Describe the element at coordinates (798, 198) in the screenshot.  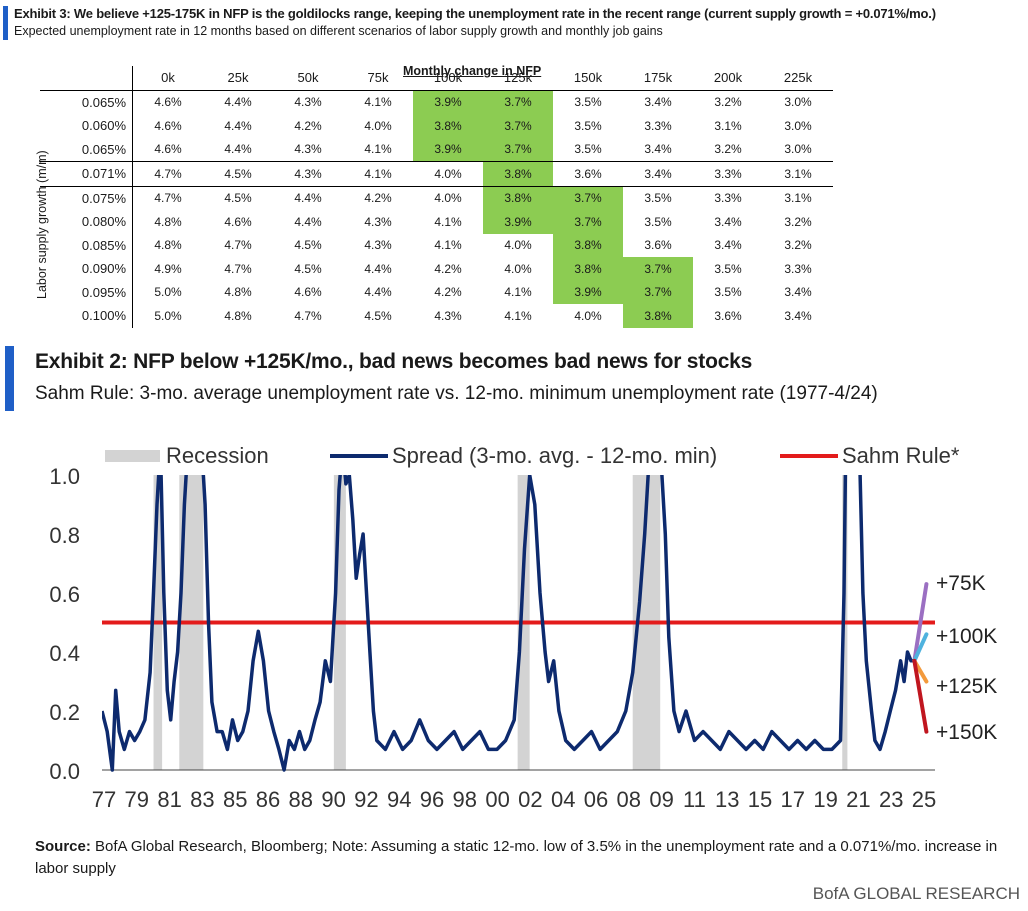
I see `table-cell: 3.1%` at that location.